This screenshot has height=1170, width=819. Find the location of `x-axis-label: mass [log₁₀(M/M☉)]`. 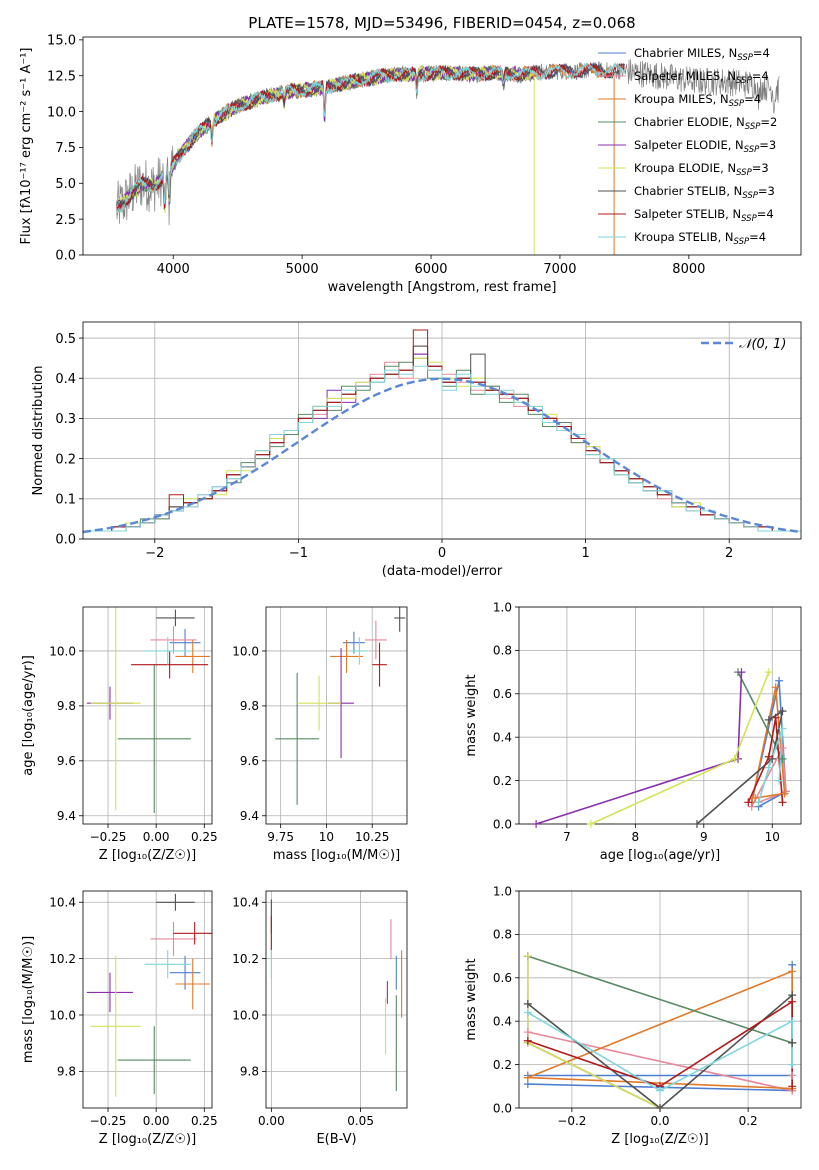

x-axis-label: mass [log₁₀(M/M☉)] is located at coordinates (336, 855).